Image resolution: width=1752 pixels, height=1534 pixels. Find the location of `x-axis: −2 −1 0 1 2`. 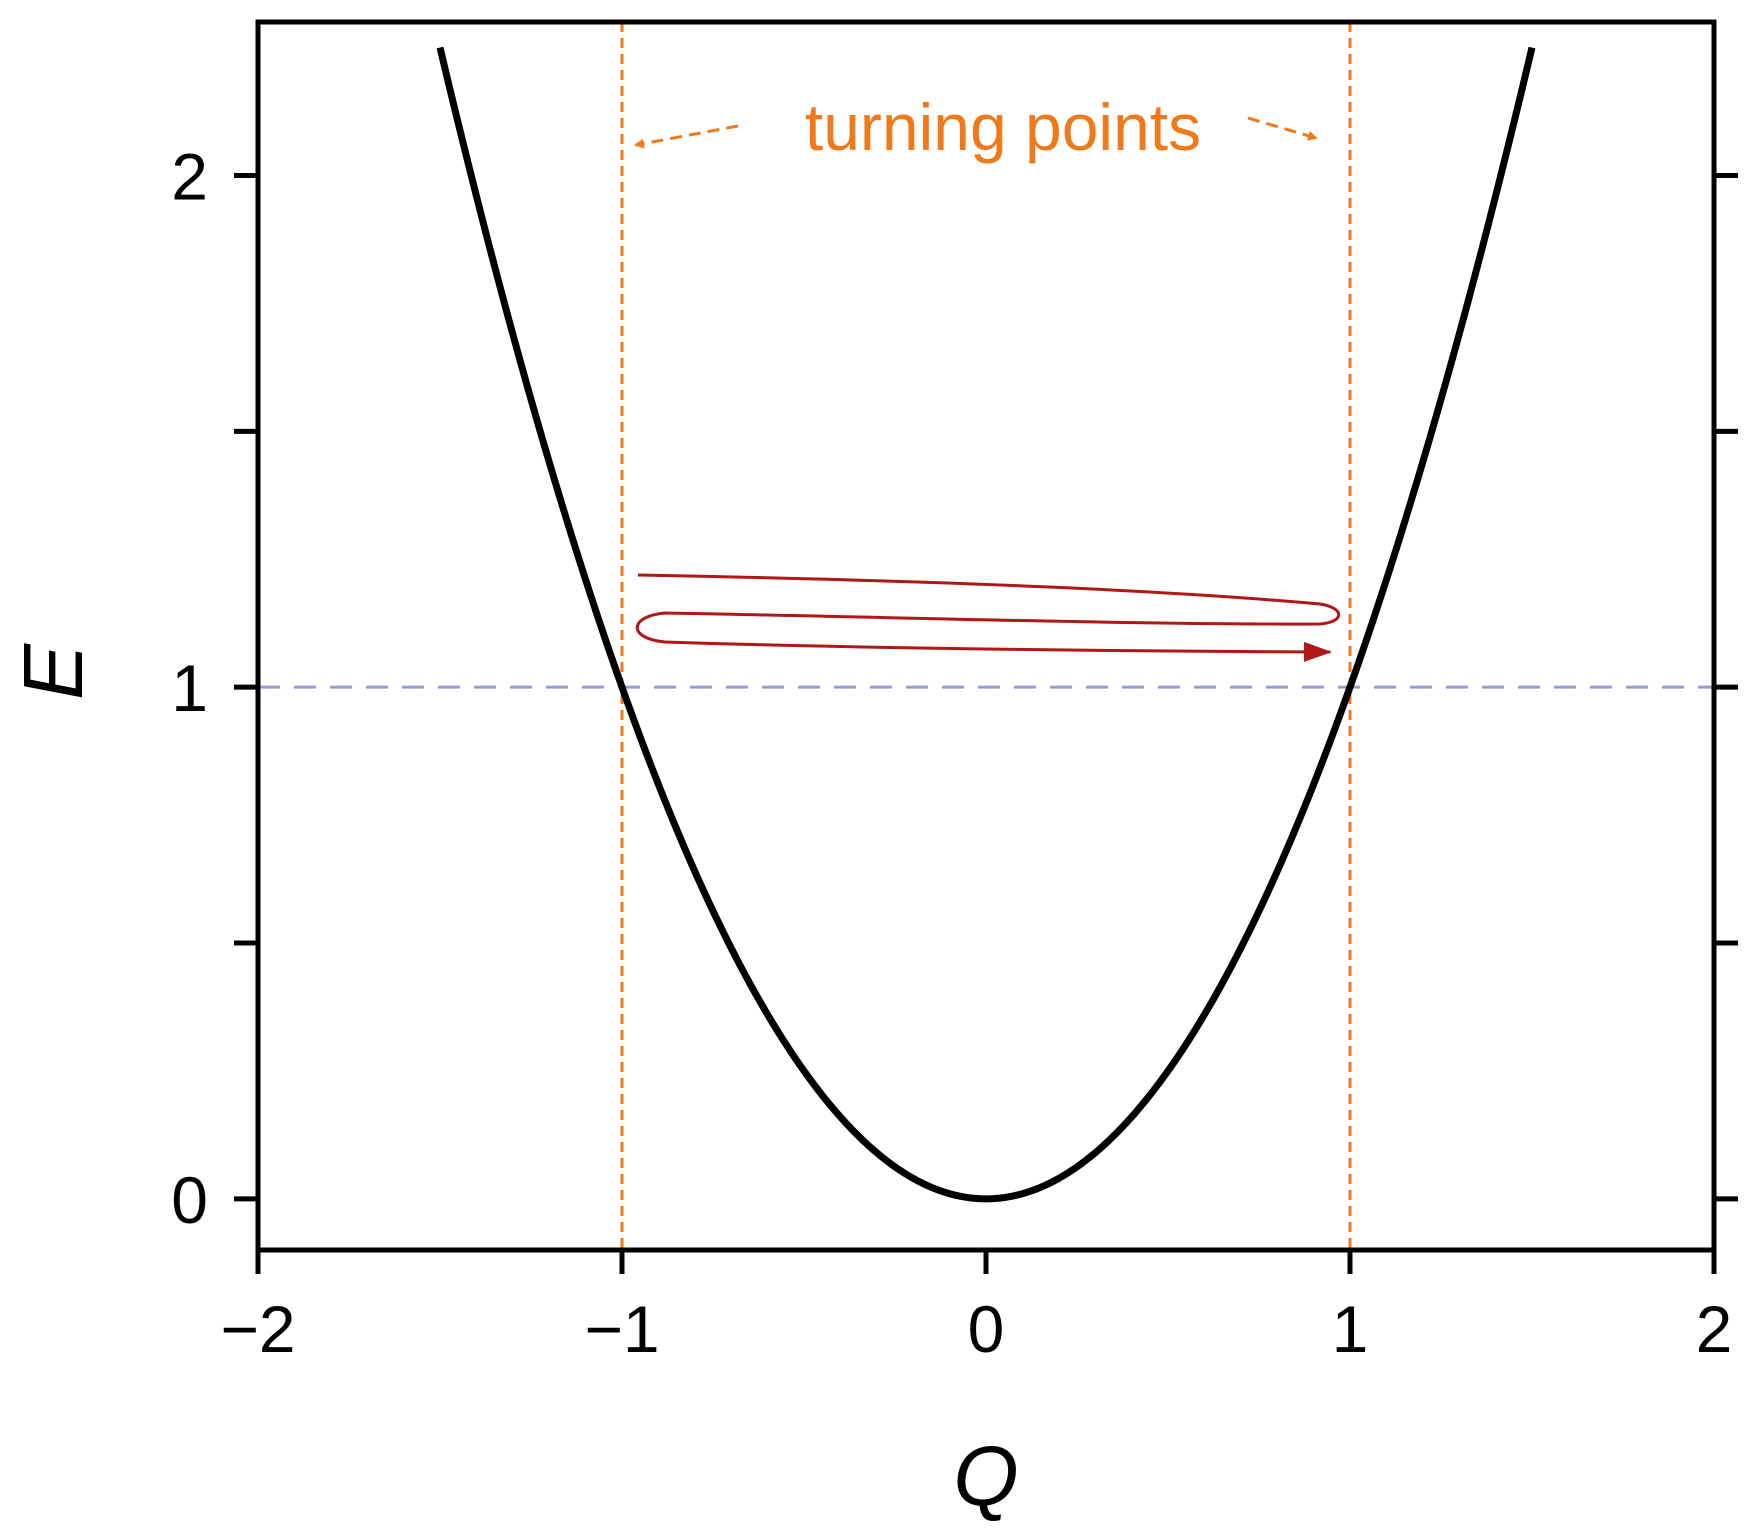

x-axis: −2 −1 0 1 2 is located at coordinates (976, 1308).